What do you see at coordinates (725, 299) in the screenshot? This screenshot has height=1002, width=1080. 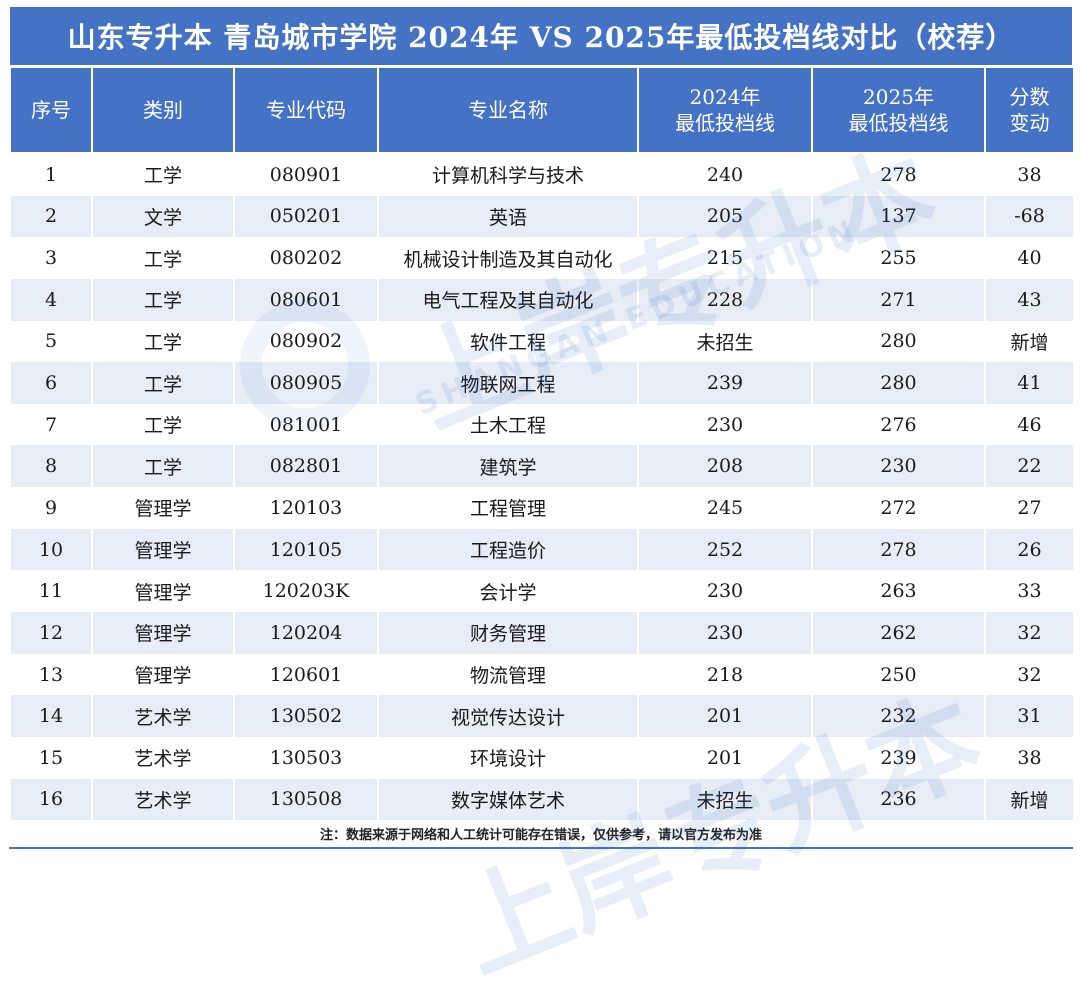 I see `cell-2024: 228` at bounding box center [725, 299].